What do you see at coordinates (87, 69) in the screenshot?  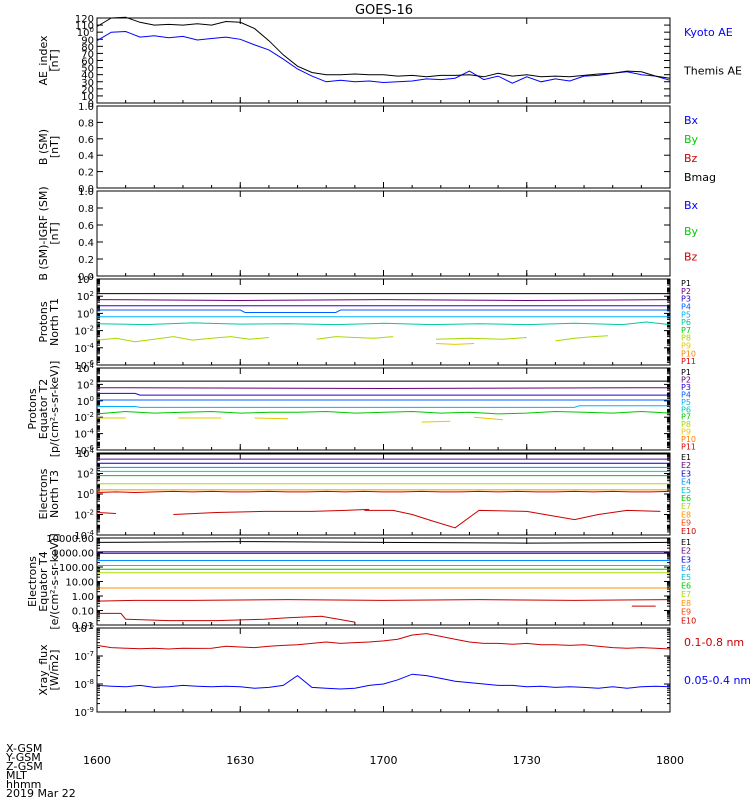 I see `y-tick-label: 50` at bounding box center [87, 69].